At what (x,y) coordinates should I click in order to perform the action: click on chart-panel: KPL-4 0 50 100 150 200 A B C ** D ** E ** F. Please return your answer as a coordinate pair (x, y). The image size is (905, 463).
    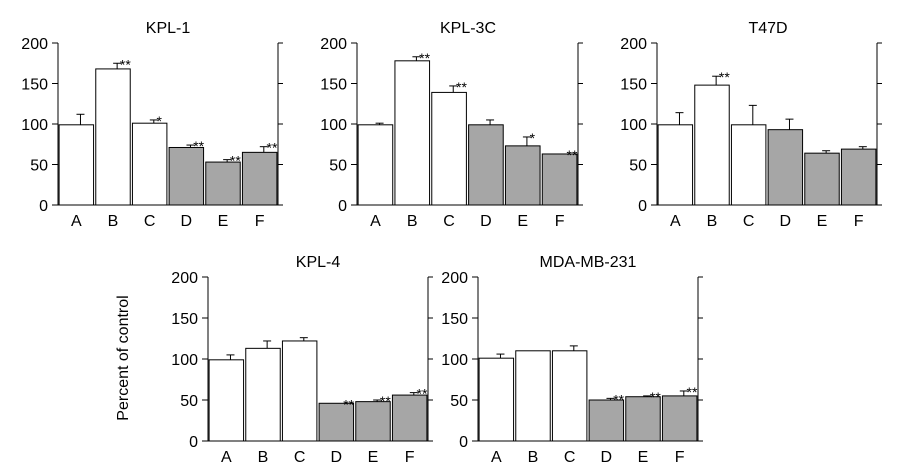
    Looking at the image, I should click on (302, 358).